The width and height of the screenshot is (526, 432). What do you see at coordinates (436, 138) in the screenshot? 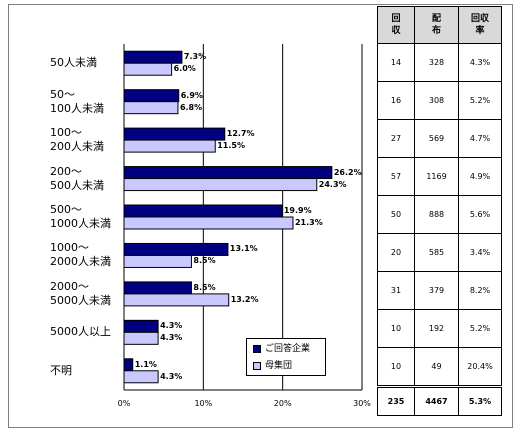
I see `cell-distributed: 569` at bounding box center [436, 138].